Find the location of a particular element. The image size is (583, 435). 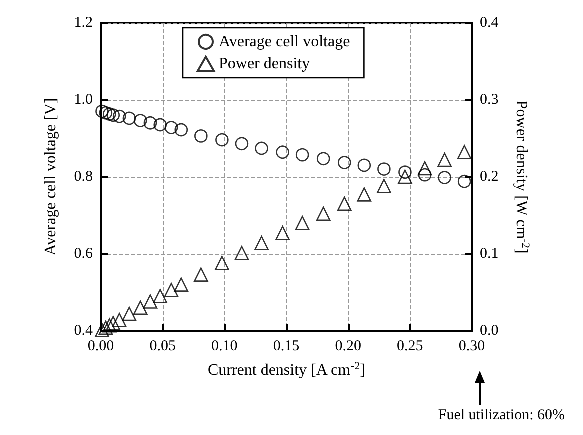

y2-tick-label: 0.0 is located at coordinates (489, 331).